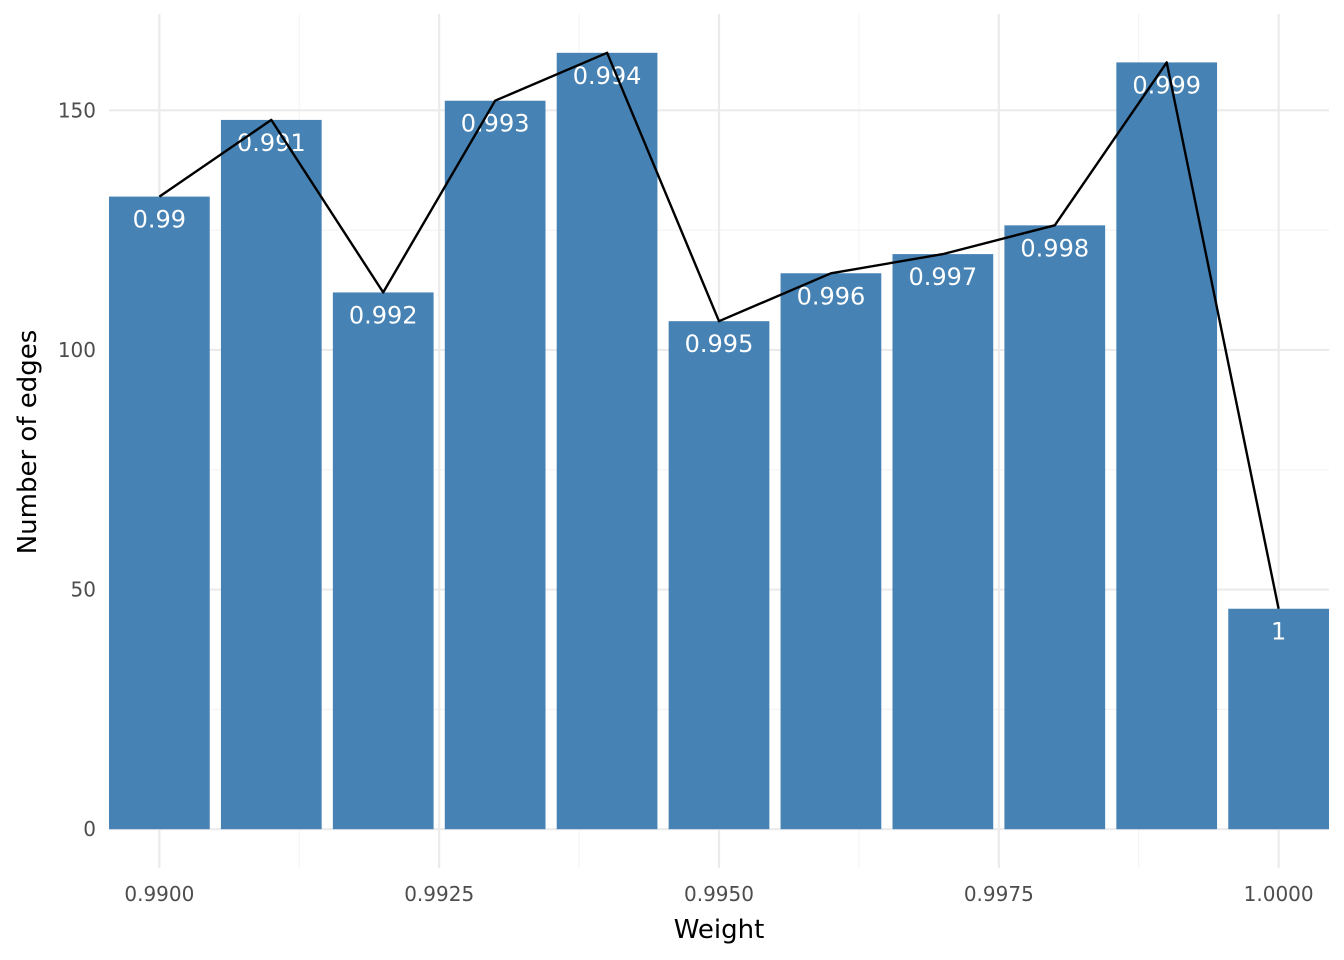 This screenshot has width=1344, height=960. What do you see at coordinates (1278, 632) in the screenshot?
I see `bar-label: 1` at bounding box center [1278, 632].